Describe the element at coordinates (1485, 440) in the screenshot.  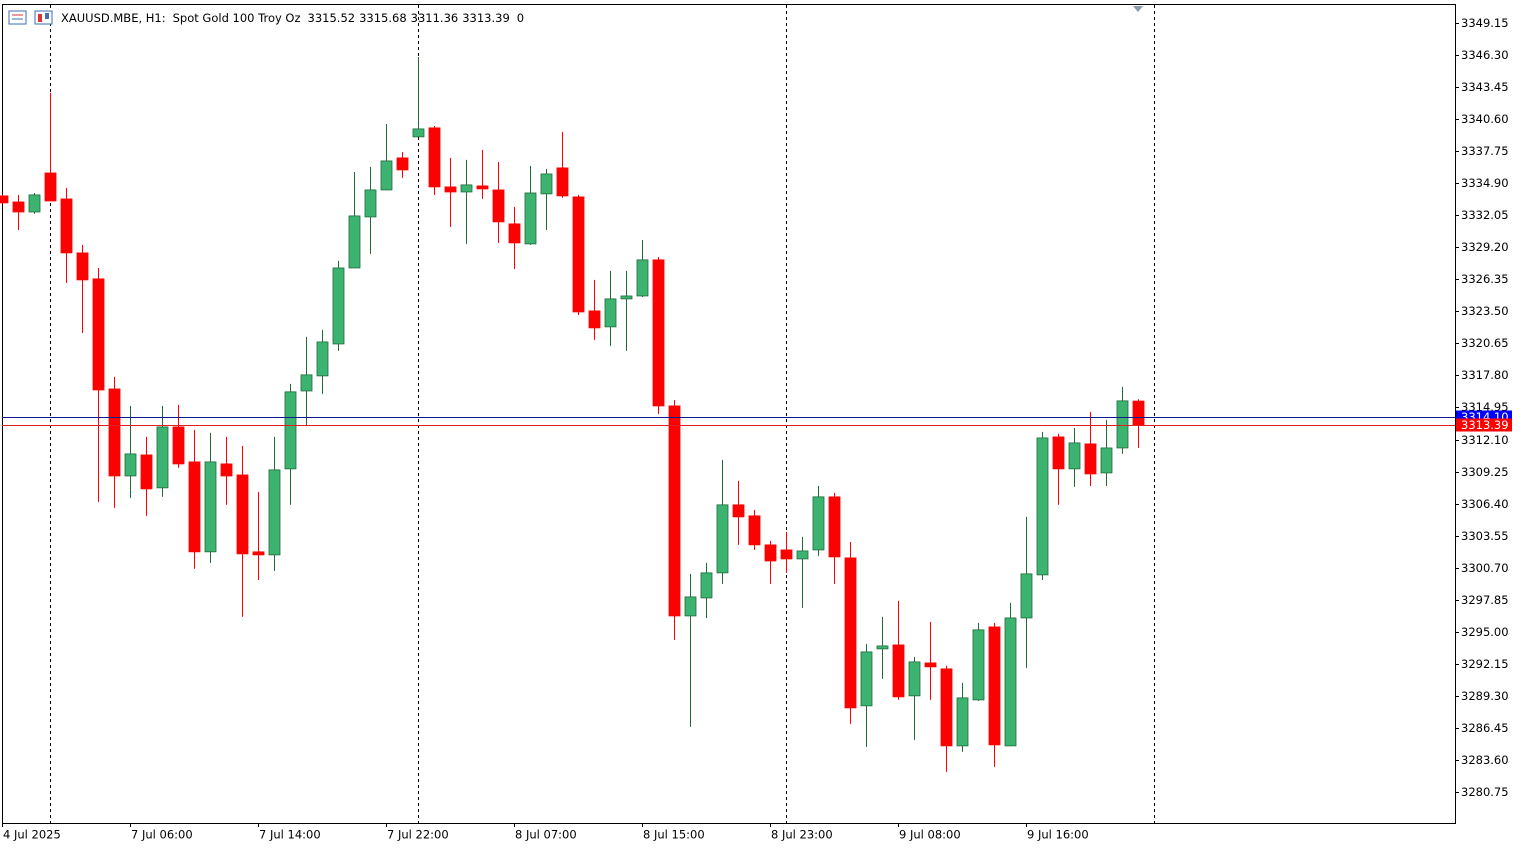
I see `y-tick-label: 3312.10` at that location.